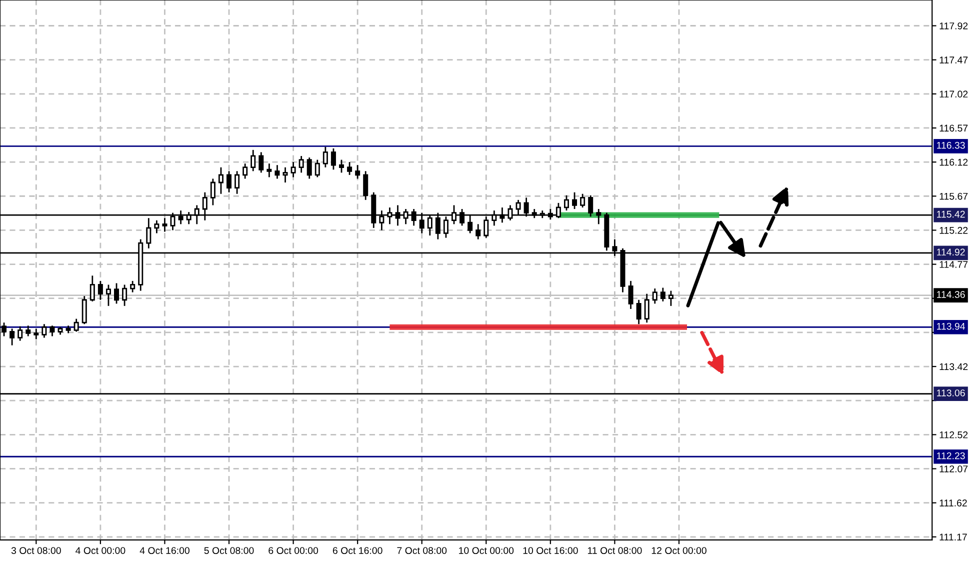 This screenshot has width=975, height=563. I want to click on x-tick-label: 5 Oct 08:00, so click(229, 550).